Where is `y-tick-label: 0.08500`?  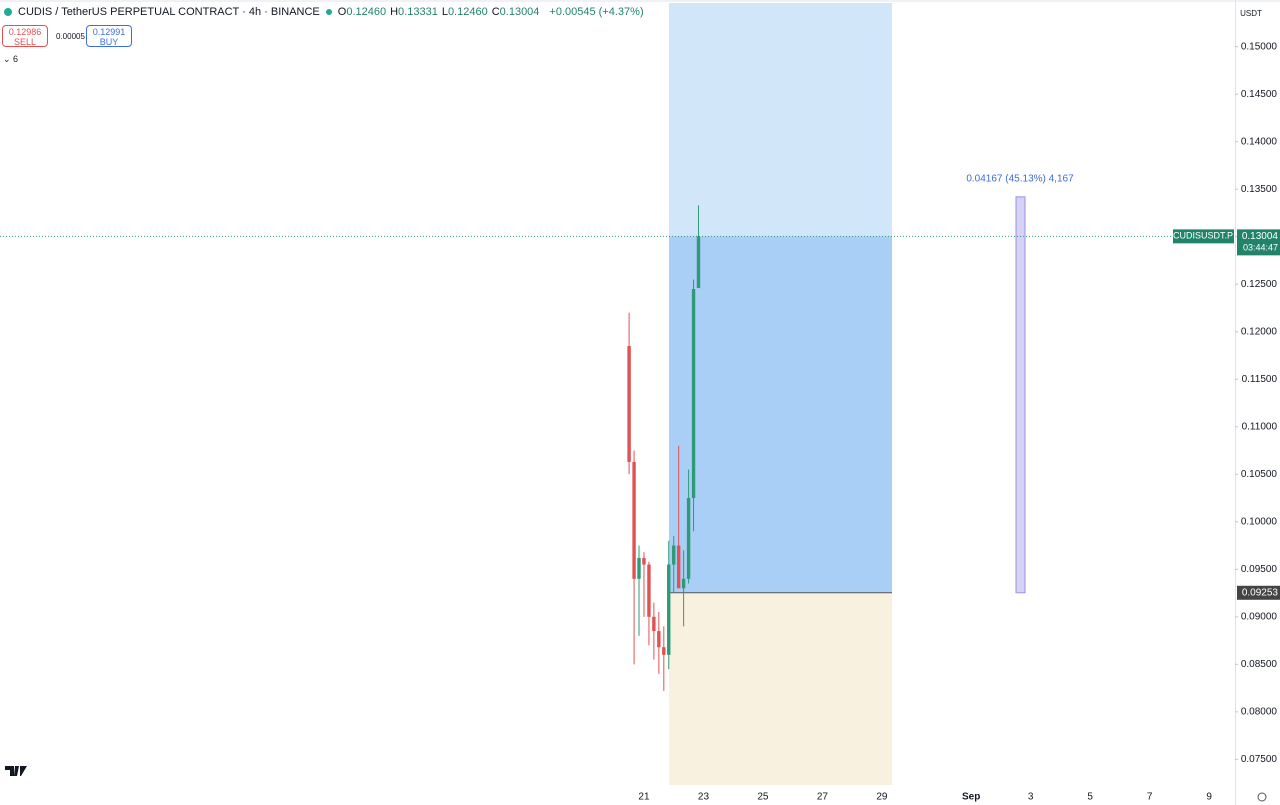
y-tick-label: 0.08500 is located at coordinates (1259, 664).